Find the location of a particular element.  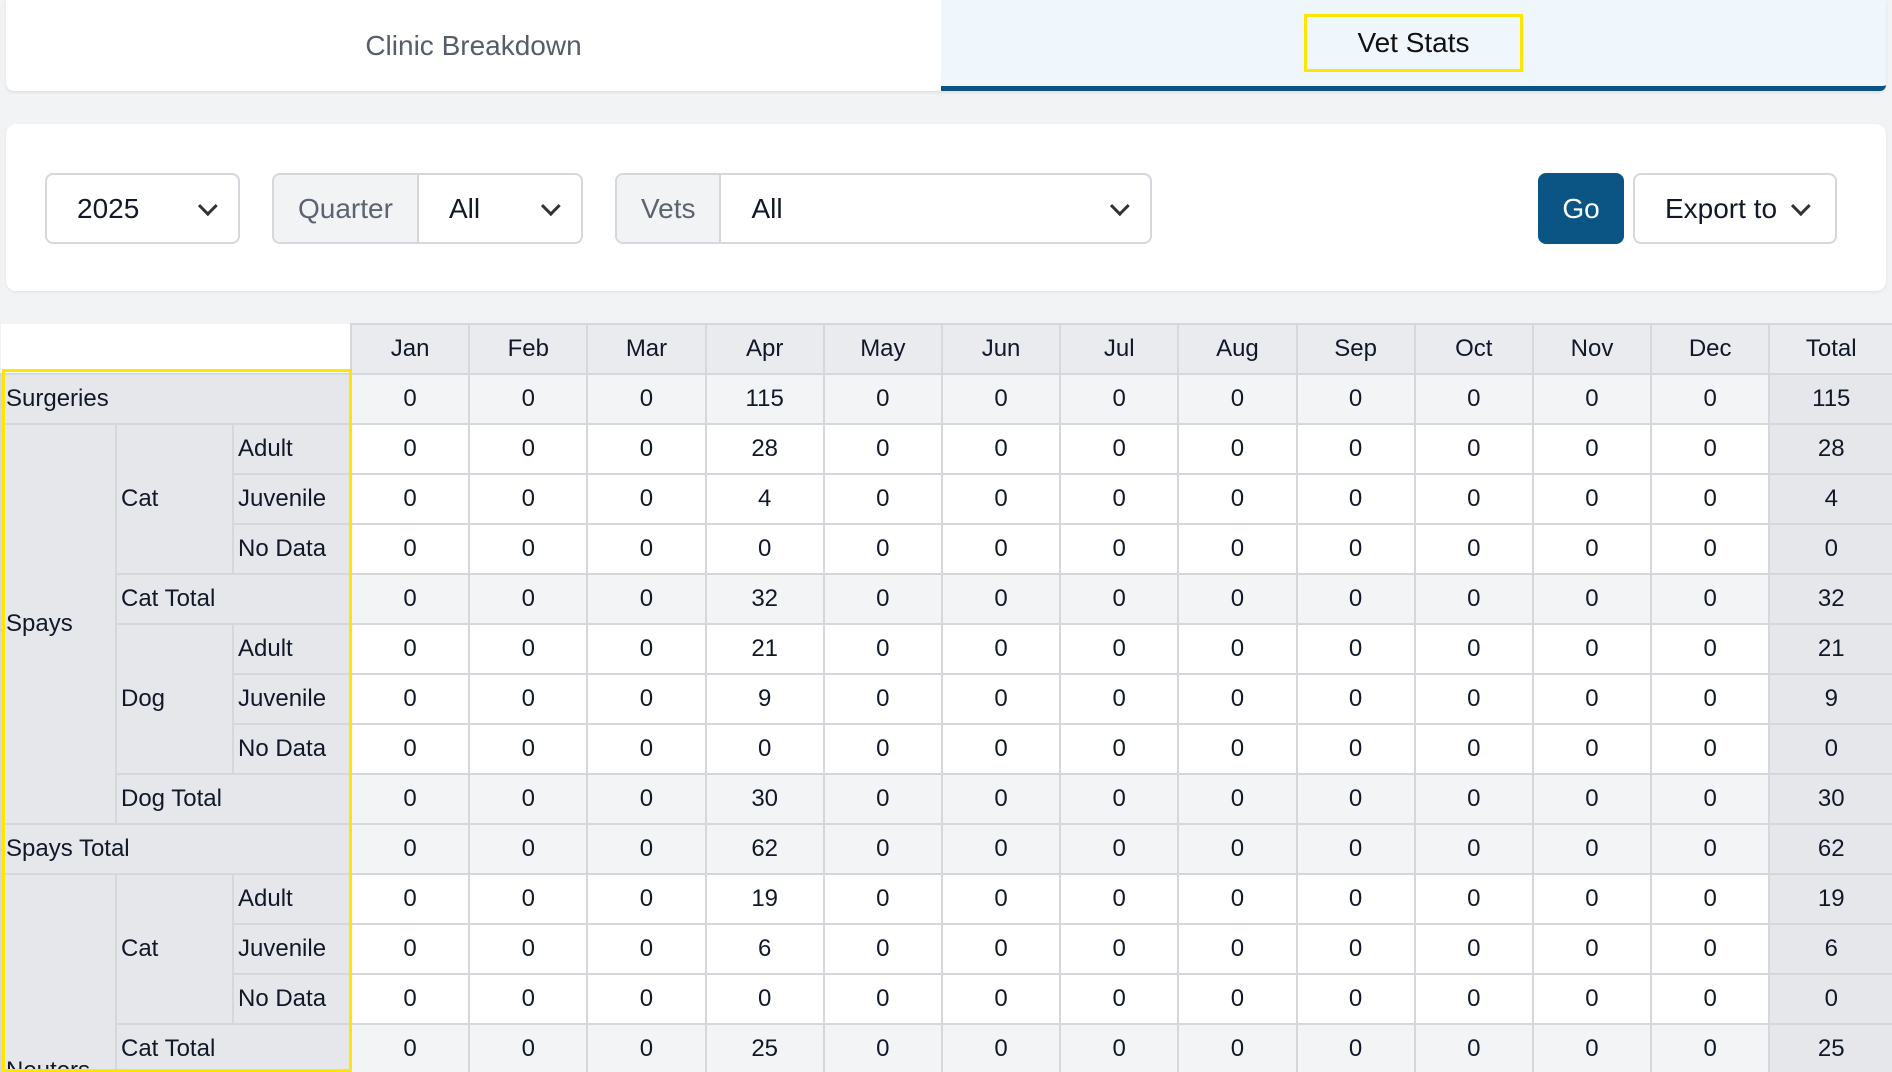

column-header: Feb is located at coordinates (528, 349).